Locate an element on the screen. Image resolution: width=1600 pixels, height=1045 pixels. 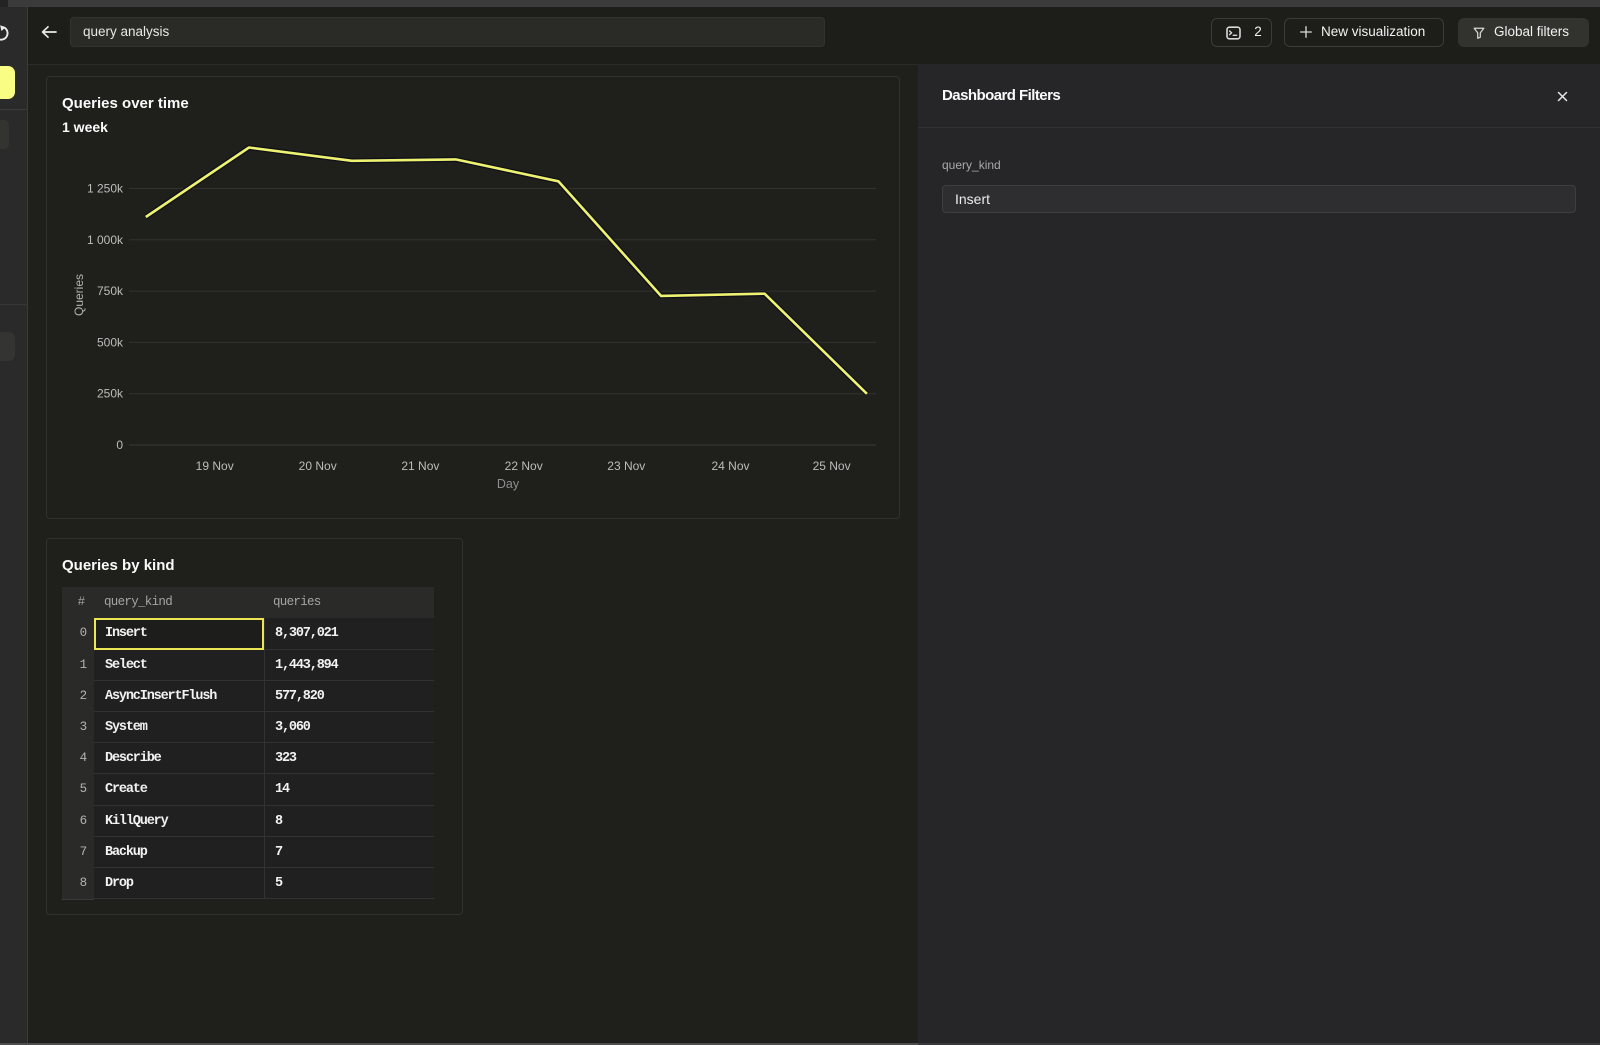
svg-text: 22 Nov is located at coordinates (524, 466).